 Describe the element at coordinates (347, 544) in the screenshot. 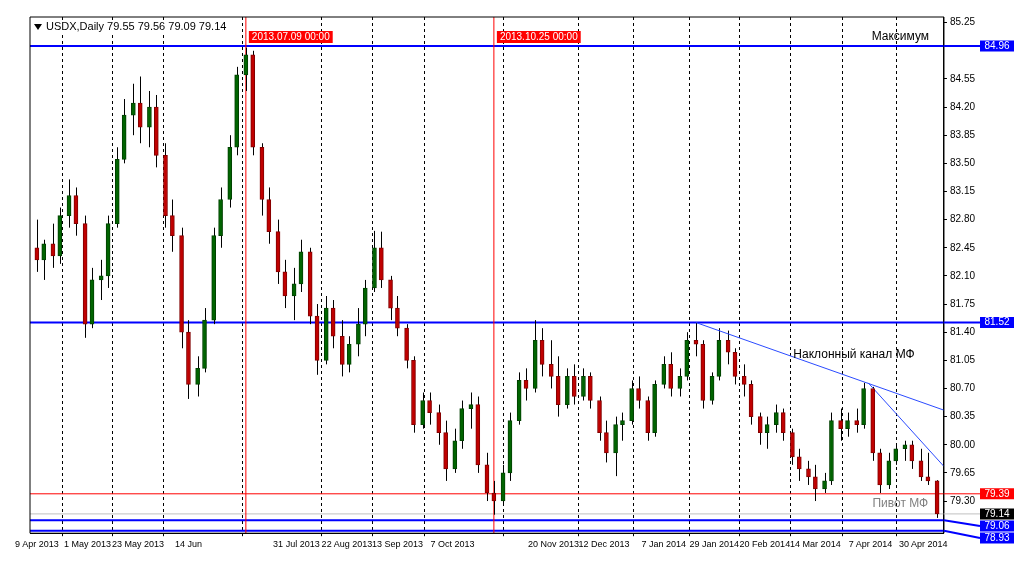

I see `x-tick-label: 22 Aug 2013` at that location.